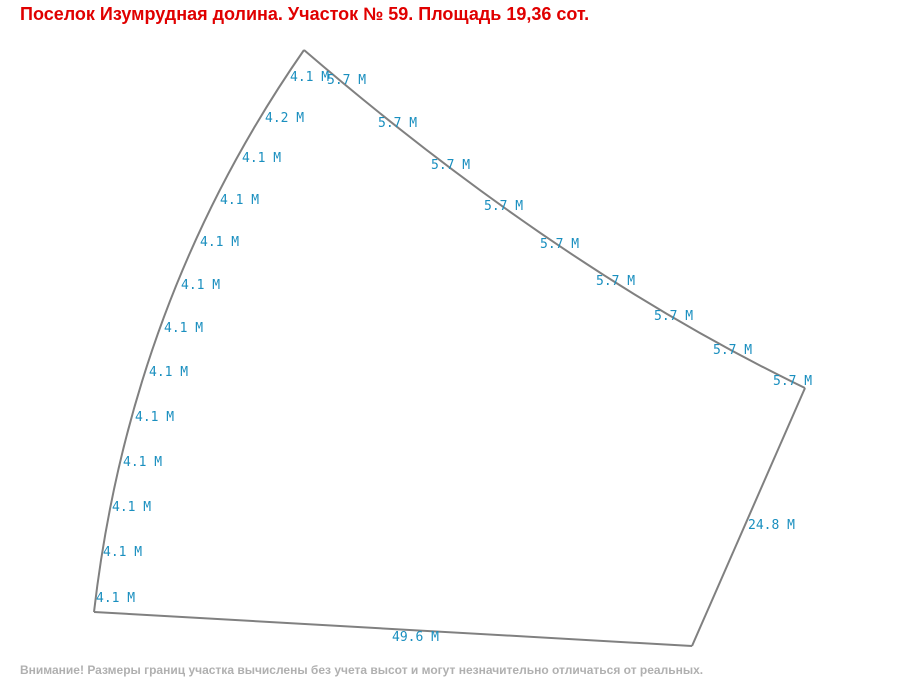  What do you see at coordinates (284, 118) in the screenshot?
I see `dimension-label: 4.2 М` at bounding box center [284, 118].